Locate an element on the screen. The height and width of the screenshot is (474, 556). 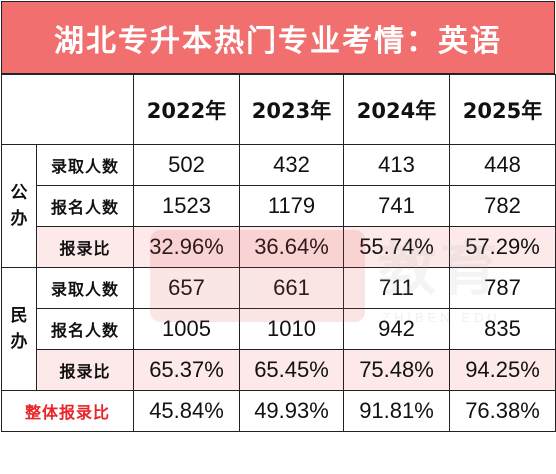
overall-cell: 76.38% is located at coordinates (502, 411).